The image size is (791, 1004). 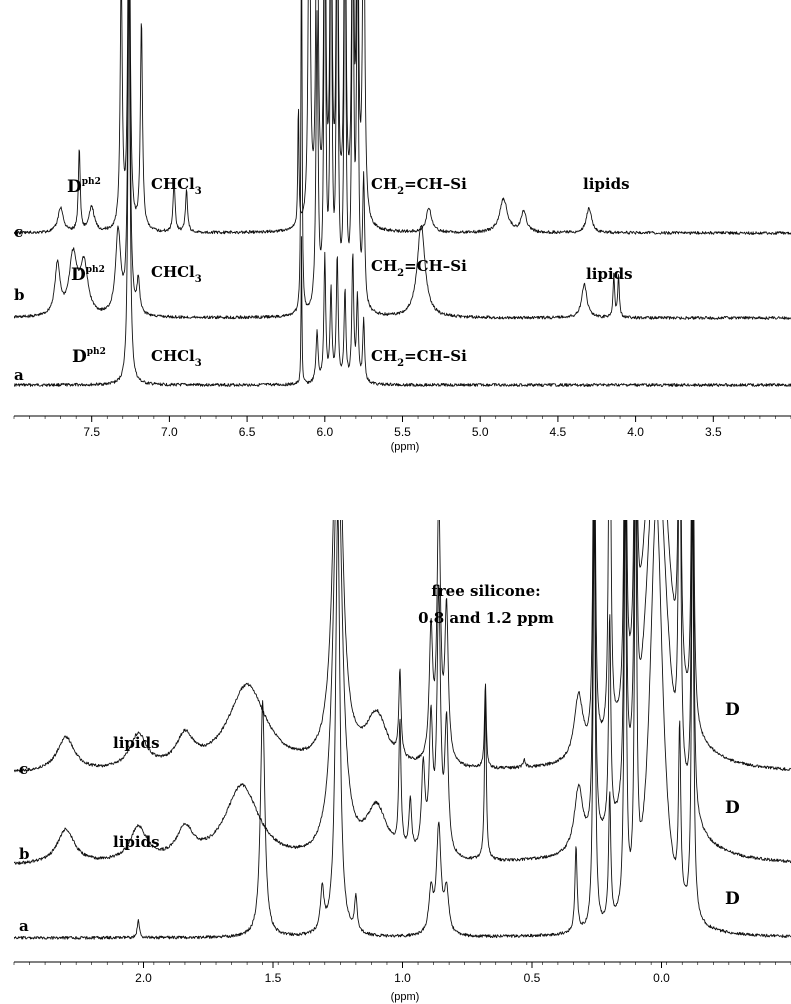 What do you see at coordinates (136, 743) in the screenshot?
I see `bottom-lipids-label-c: lipids` at bounding box center [136, 743].